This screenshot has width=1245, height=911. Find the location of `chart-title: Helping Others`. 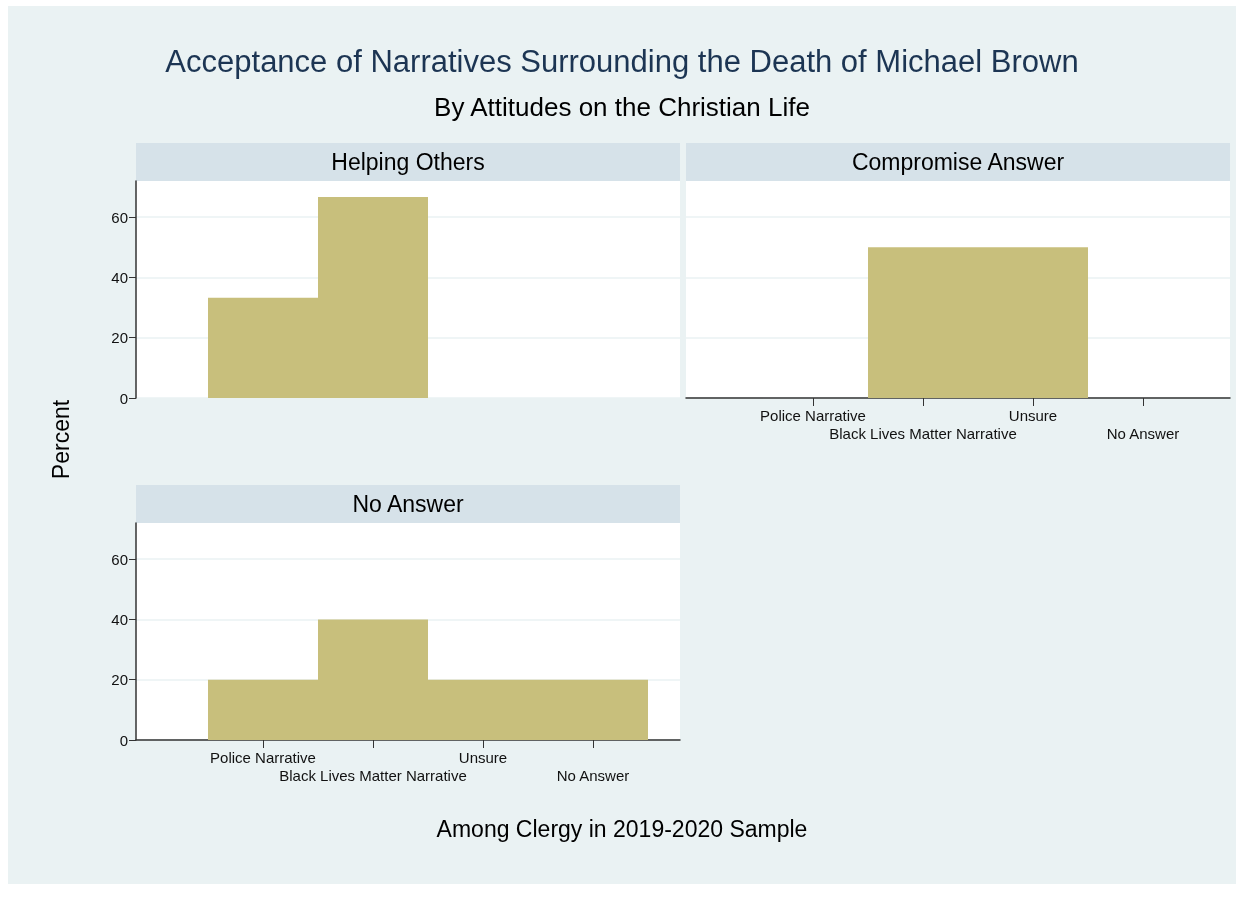

chart-title: Helping Others is located at coordinates (408, 162).